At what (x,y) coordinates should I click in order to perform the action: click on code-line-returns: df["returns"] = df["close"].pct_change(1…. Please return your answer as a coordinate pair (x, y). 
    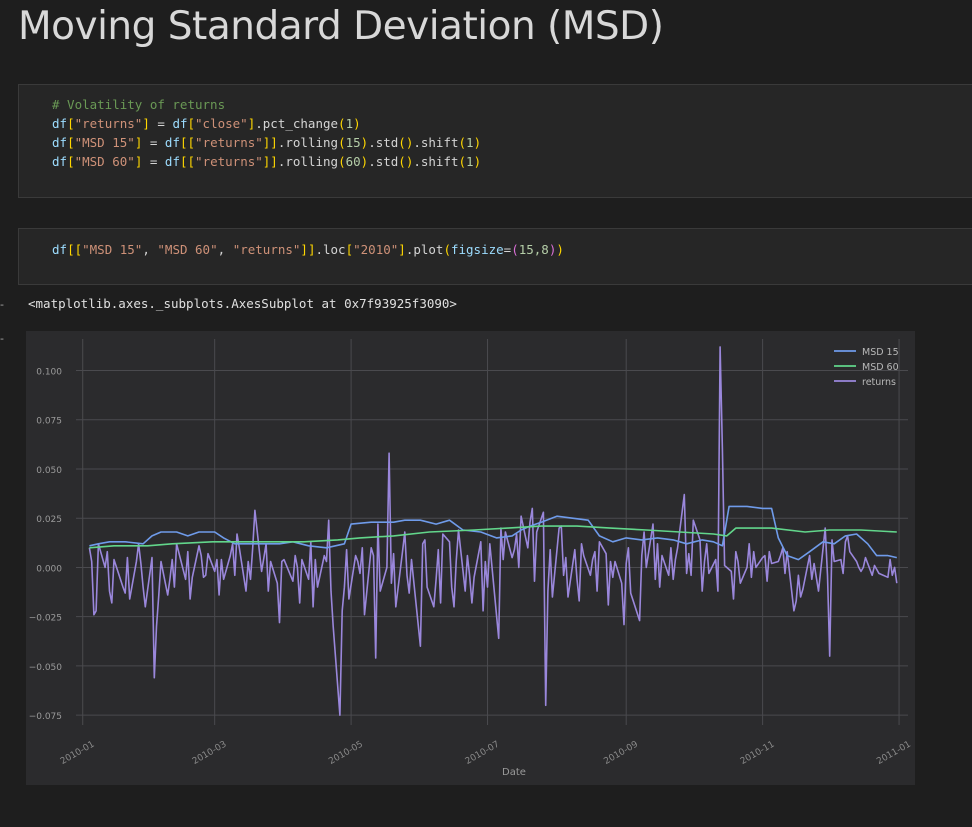
    Looking at the image, I should click on (206, 123).